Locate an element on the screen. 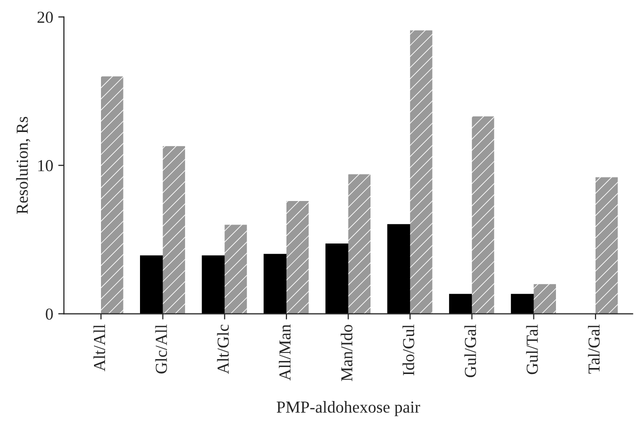 Image resolution: width=639 pixels, height=424 pixels. y-tick-label: 0 is located at coordinates (49, 314).